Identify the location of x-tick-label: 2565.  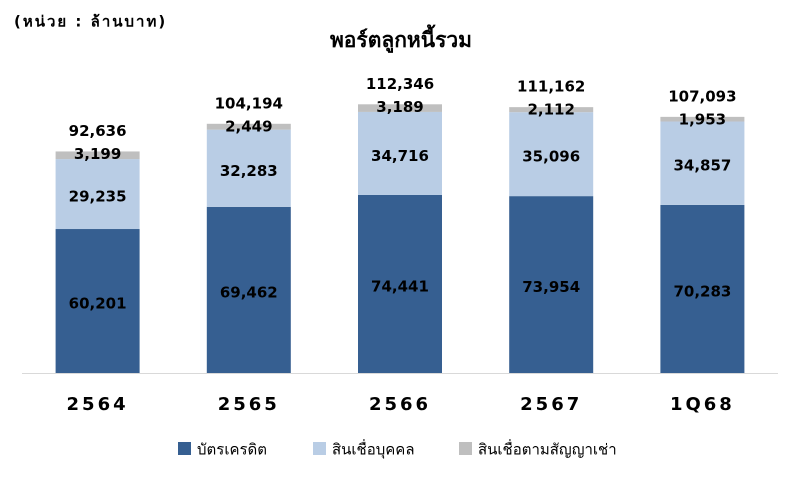
(249, 404).